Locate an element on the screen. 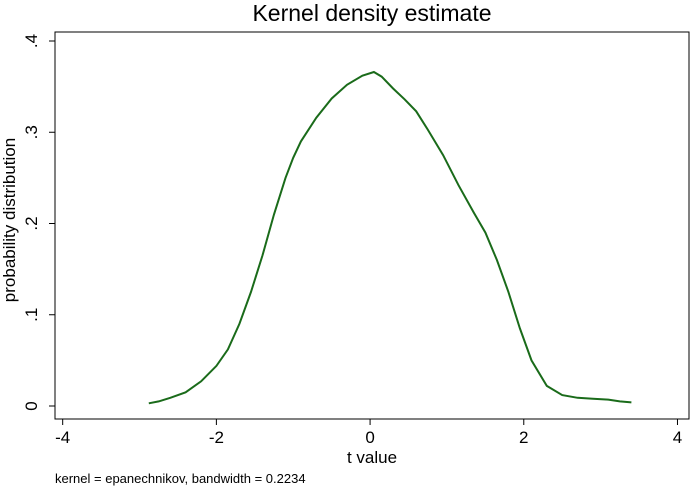 This screenshot has height=489, width=692. y-tick-label: .2 is located at coordinates (31, 223).